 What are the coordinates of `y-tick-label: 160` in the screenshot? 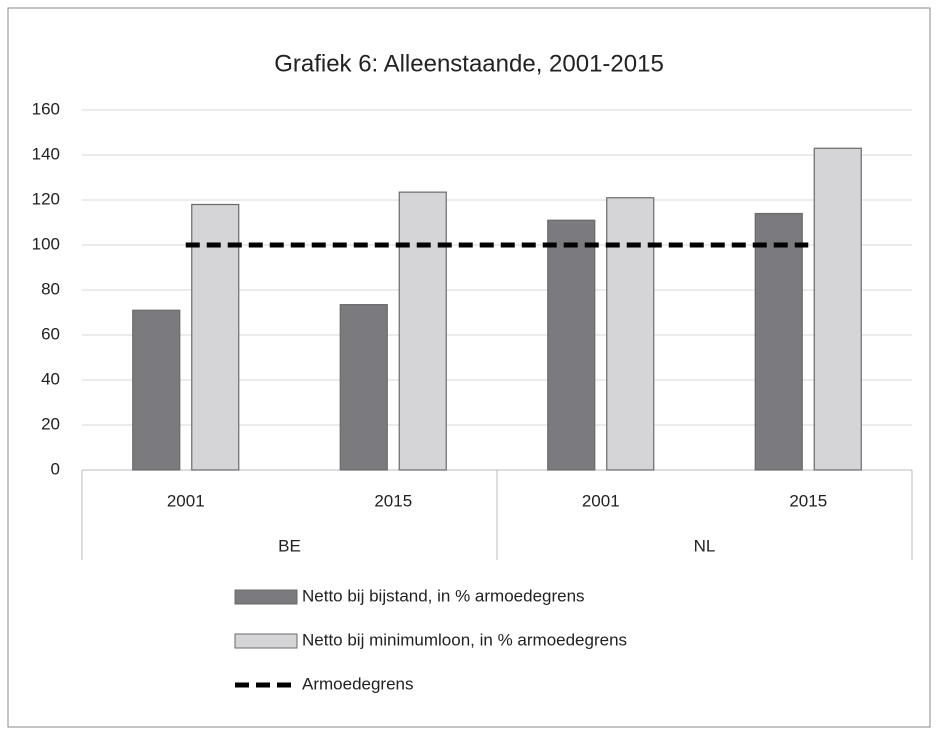 It's located at (46, 108).